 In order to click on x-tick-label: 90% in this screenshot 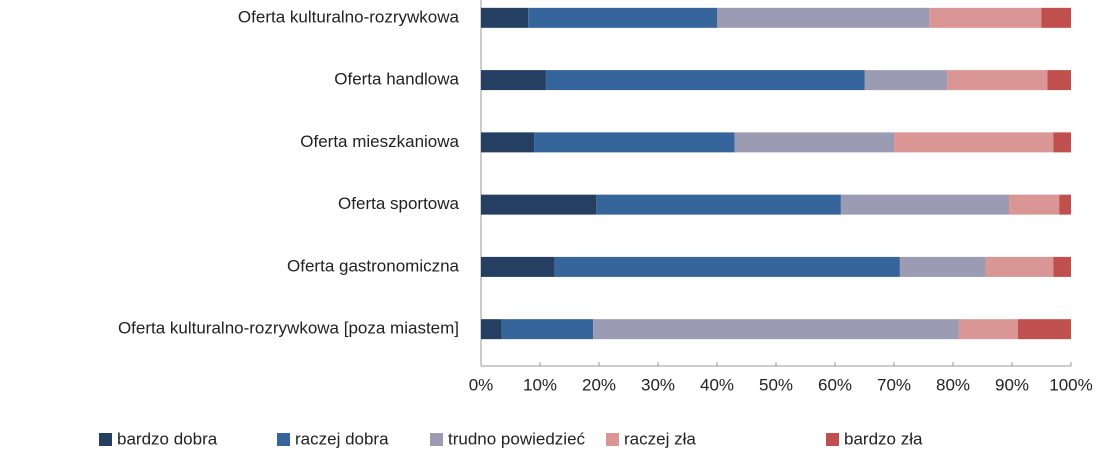, I will do `click(1012, 384)`.